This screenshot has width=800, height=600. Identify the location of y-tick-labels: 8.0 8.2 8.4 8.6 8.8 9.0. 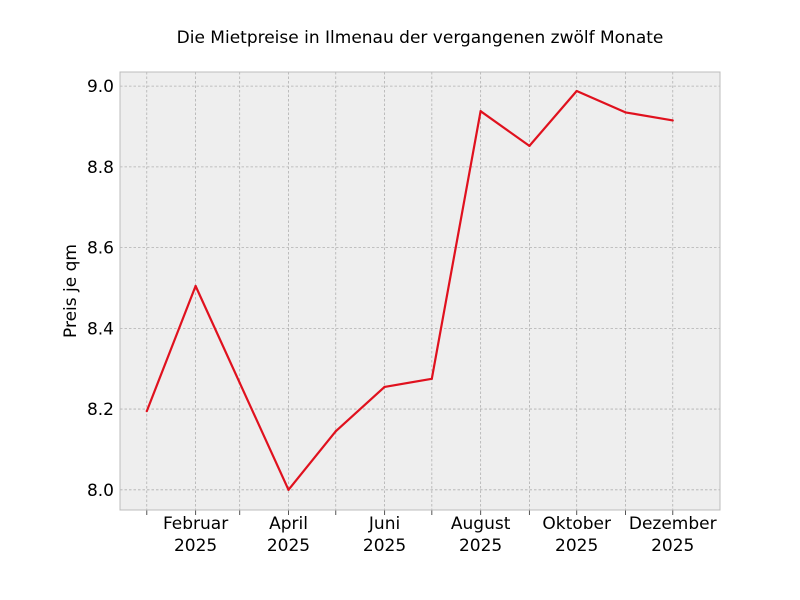
(100, 289).